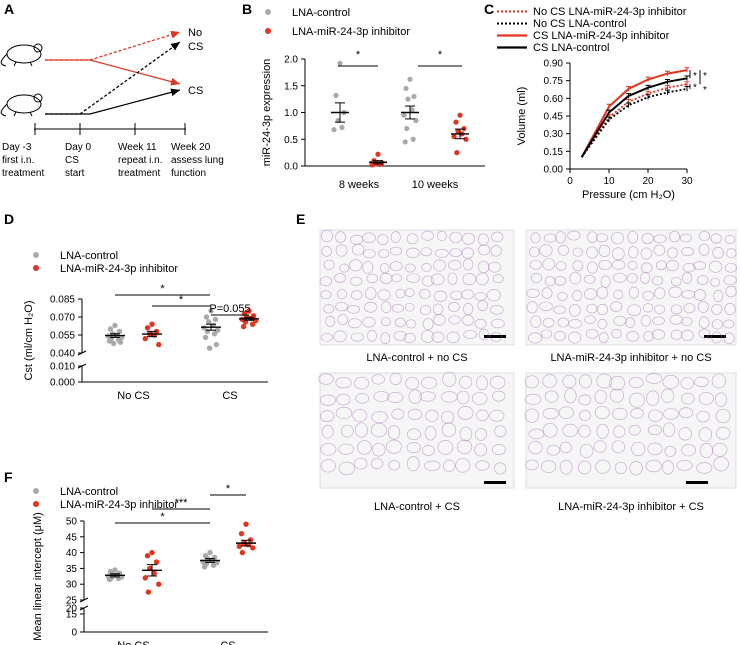  Describe the element at coordinates (631, 507) in the screenshot. I see `caption-inhibitor-cs: LNA-miR-24-3p inhibitor + CS` at that location.